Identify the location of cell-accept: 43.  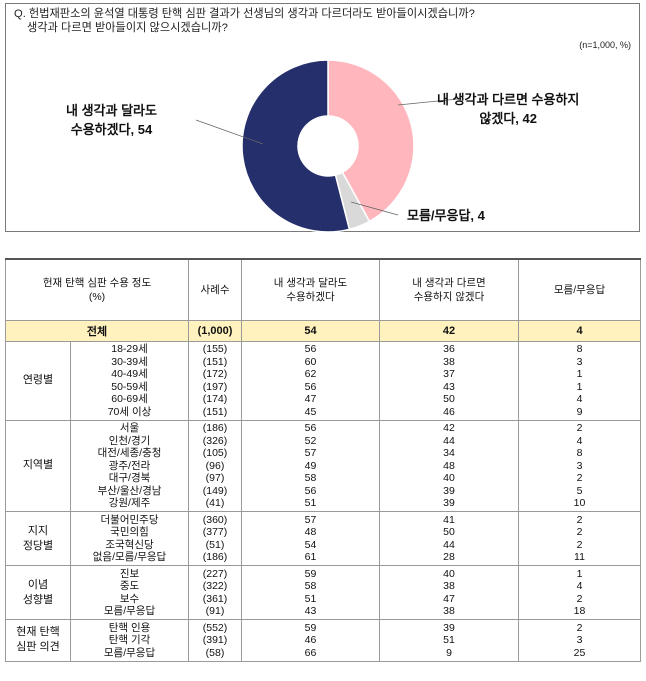
(310, 611).